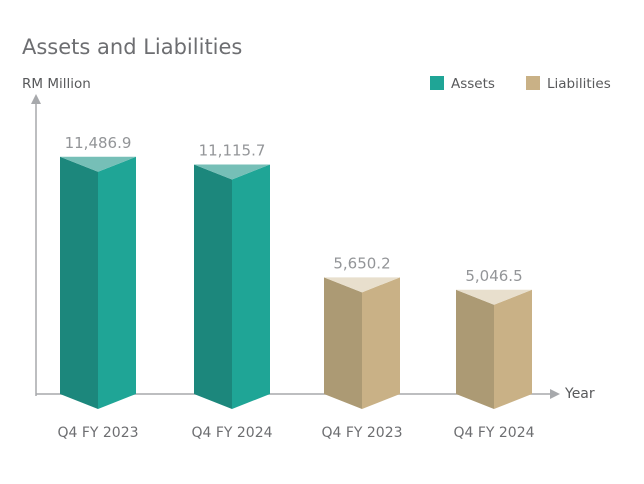 This screenshot has width=644, height=484. Describe the element at coordinates (132, 47) in the screenshot. I see `chart-title: Assets and Liabilities` at that location.